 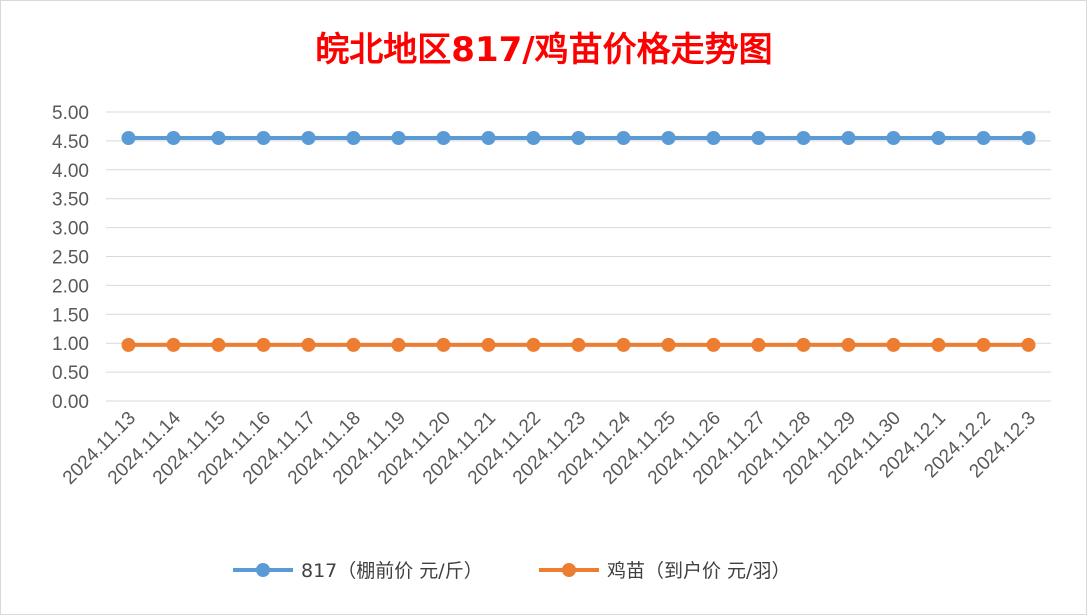 I want to click on y-tick-label: 1.50, so click(x=70, y=315).